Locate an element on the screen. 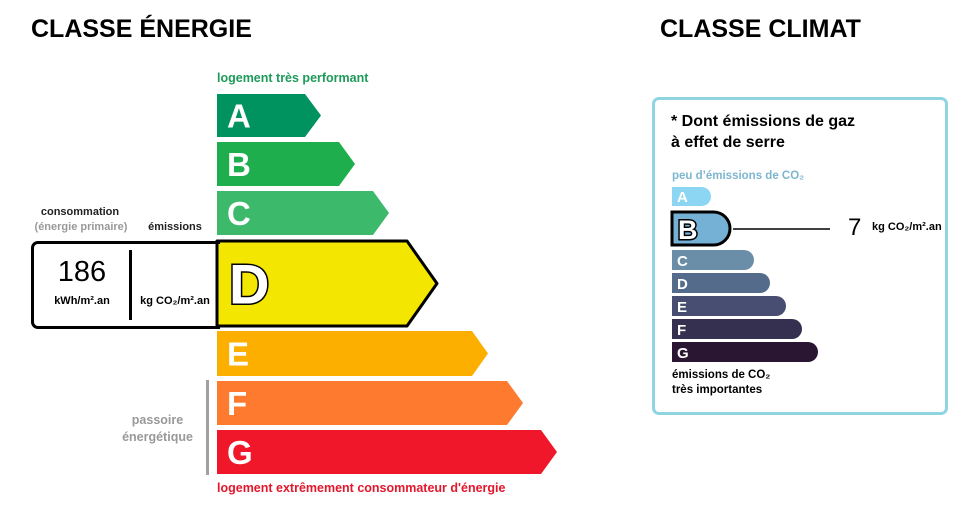  consumption-value: 186 is located at coordinates (82, 272).